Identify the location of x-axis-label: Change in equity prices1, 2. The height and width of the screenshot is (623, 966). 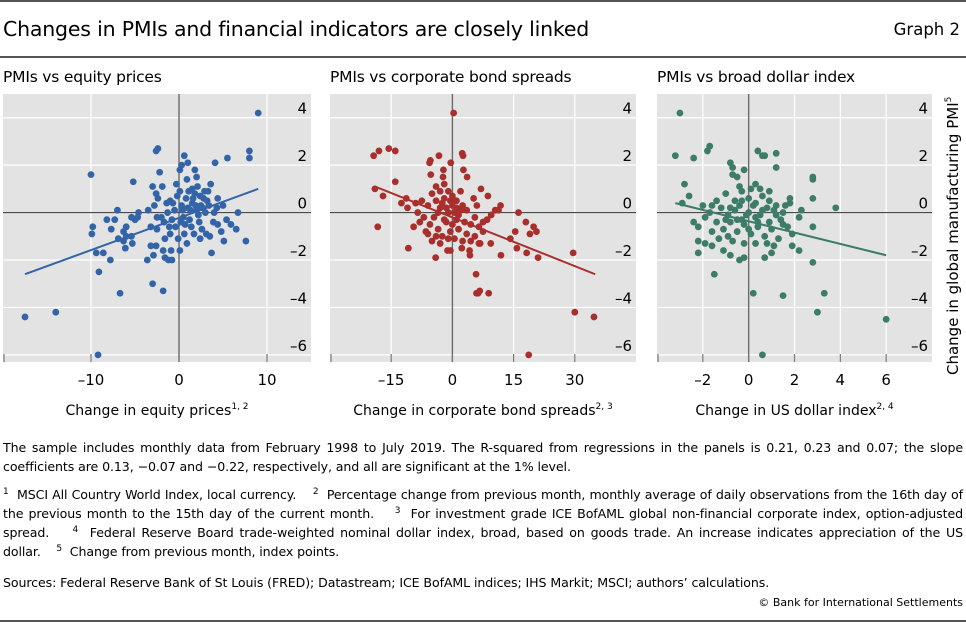
(156, 410).